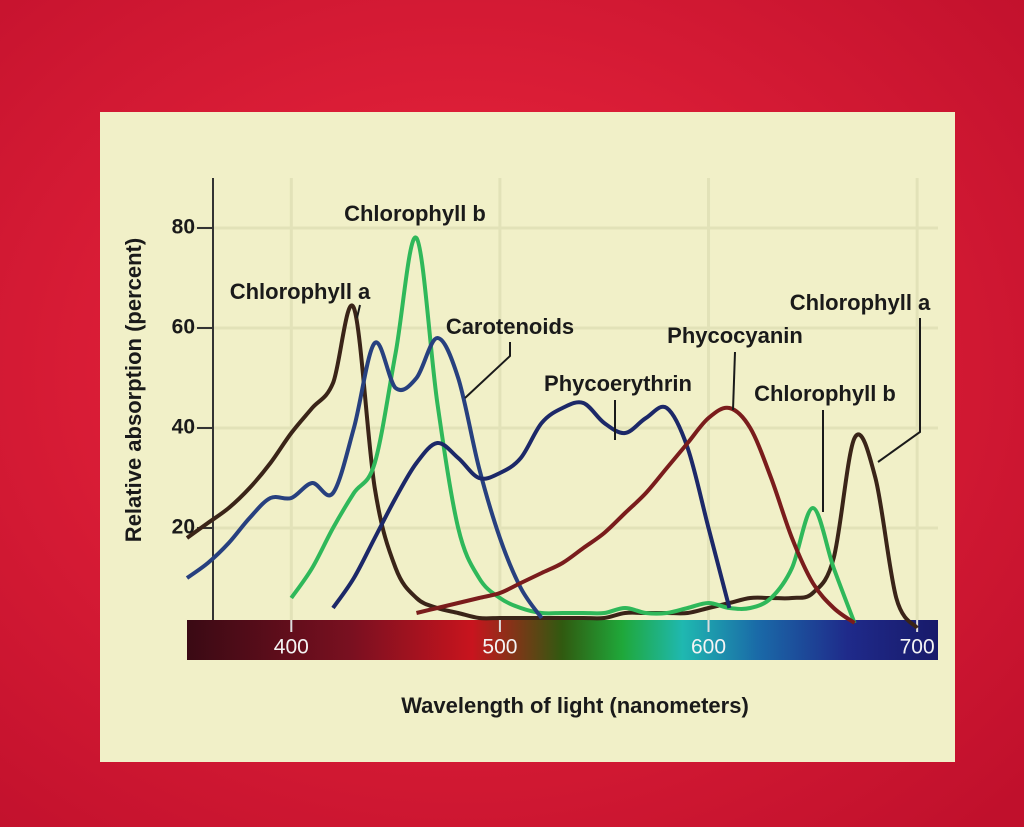  Describe the element at coordinates (183, 427) in the screenshot. I see `y-tick-label: 40` at that location.